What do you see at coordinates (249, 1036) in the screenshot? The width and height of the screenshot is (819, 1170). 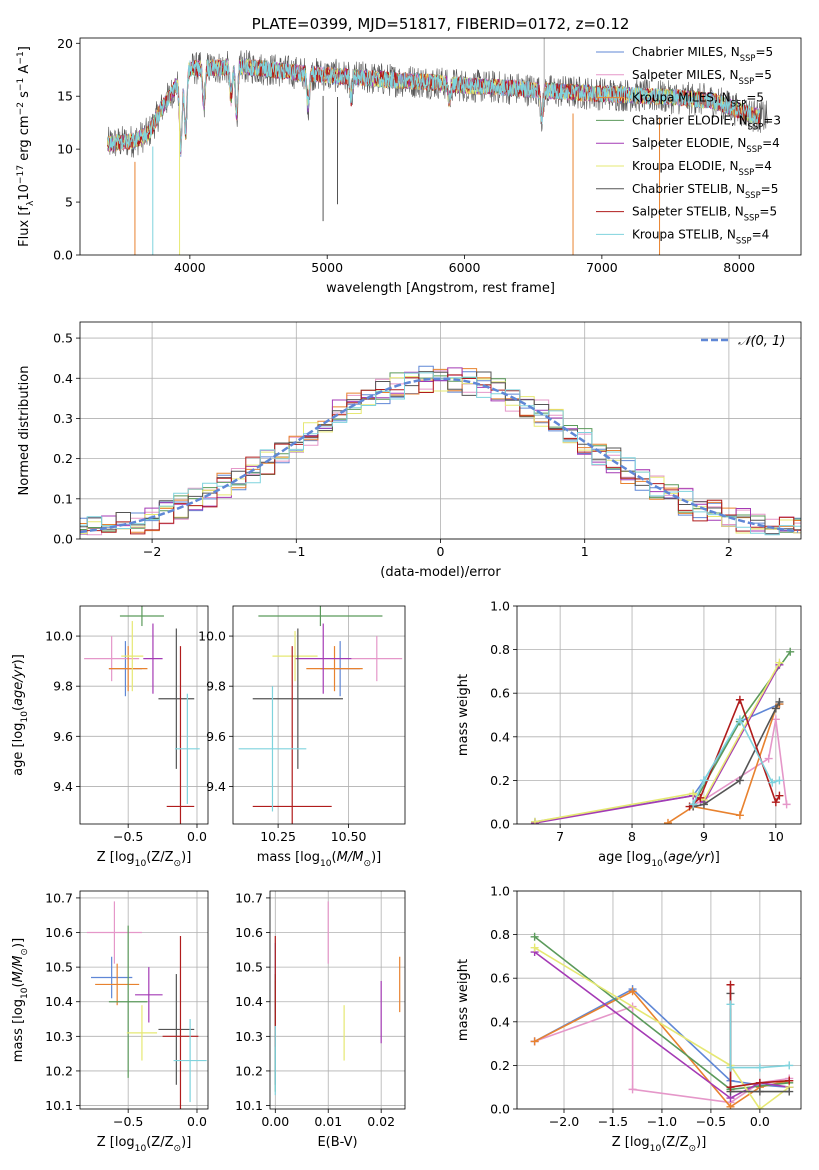 I see `y-tick-label: 10.3` at bounding box center [249, 1036].